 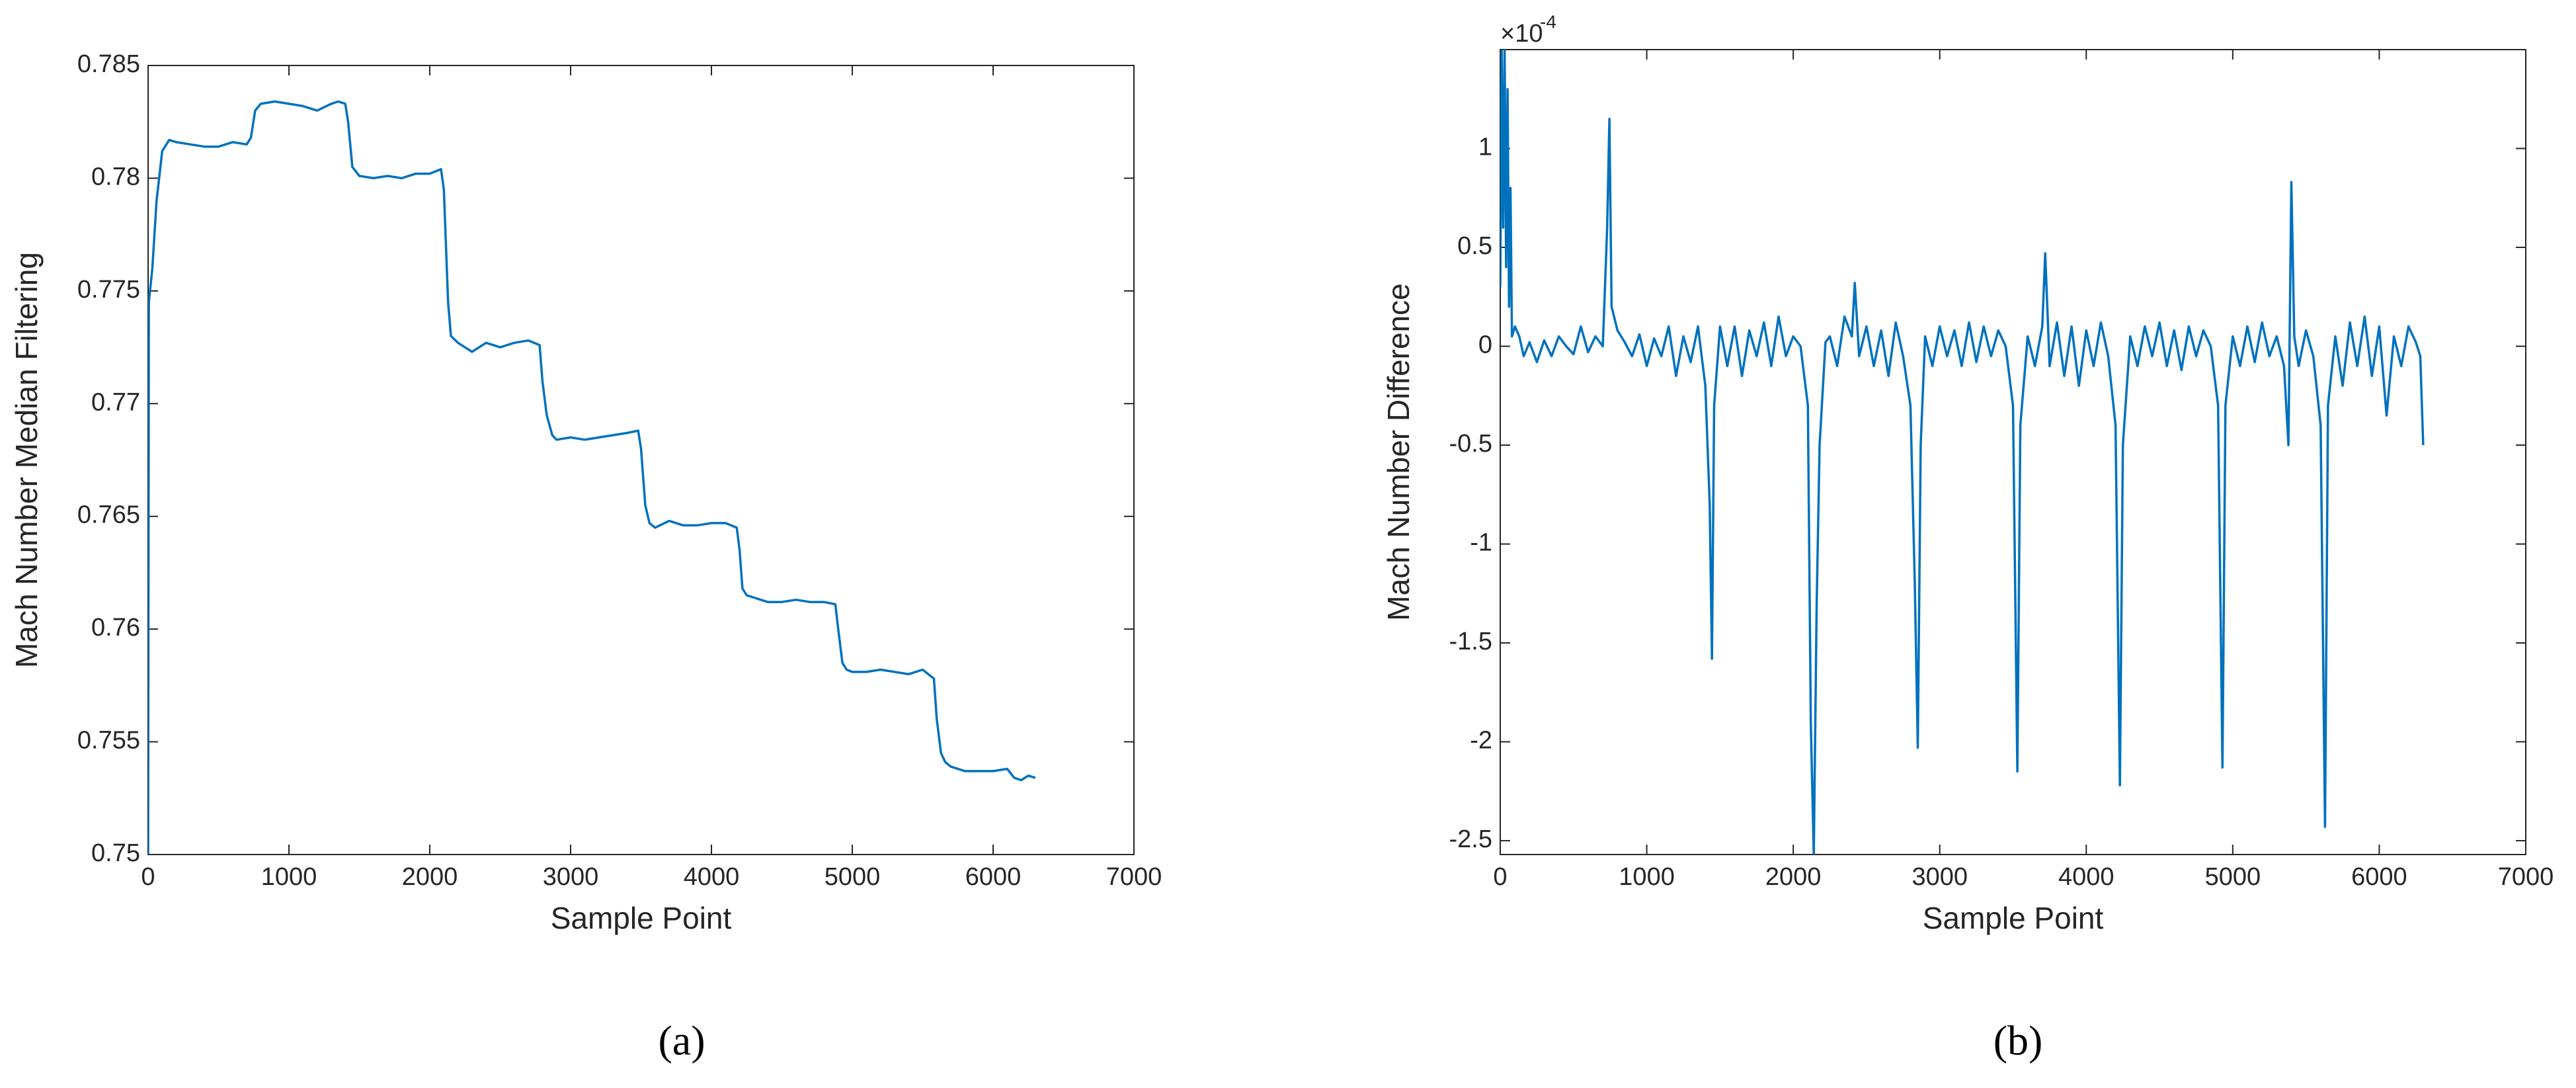 I want to click on y-multiplier-exponent: -4, so click(x=1548, y=21).